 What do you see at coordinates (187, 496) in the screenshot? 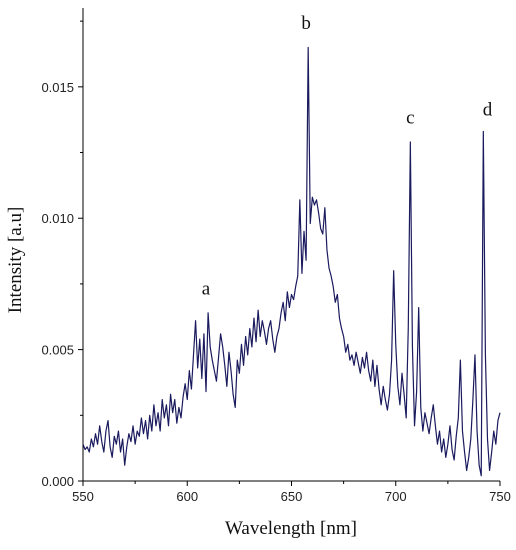
I see `x-tick-label: 600` at bounding box center [187, 496].